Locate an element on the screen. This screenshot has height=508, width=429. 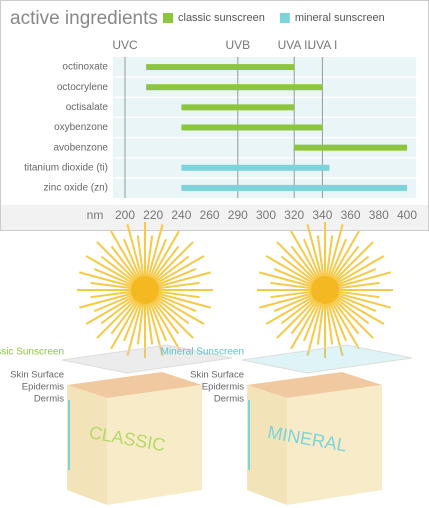
band-label: UVA II is located at coordinates (294, 45).